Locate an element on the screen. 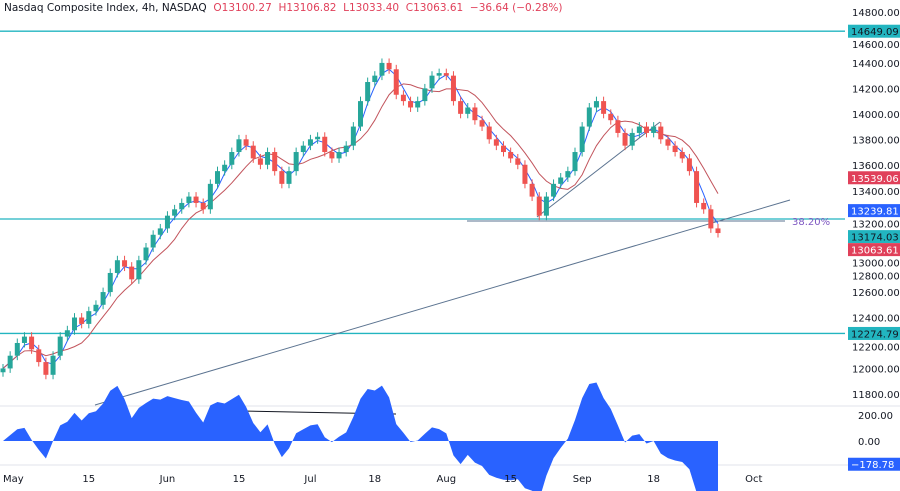 This screenshot has width=900, height=491. oscillator-last-label: −178.78 is located at coordinates (872, 465).